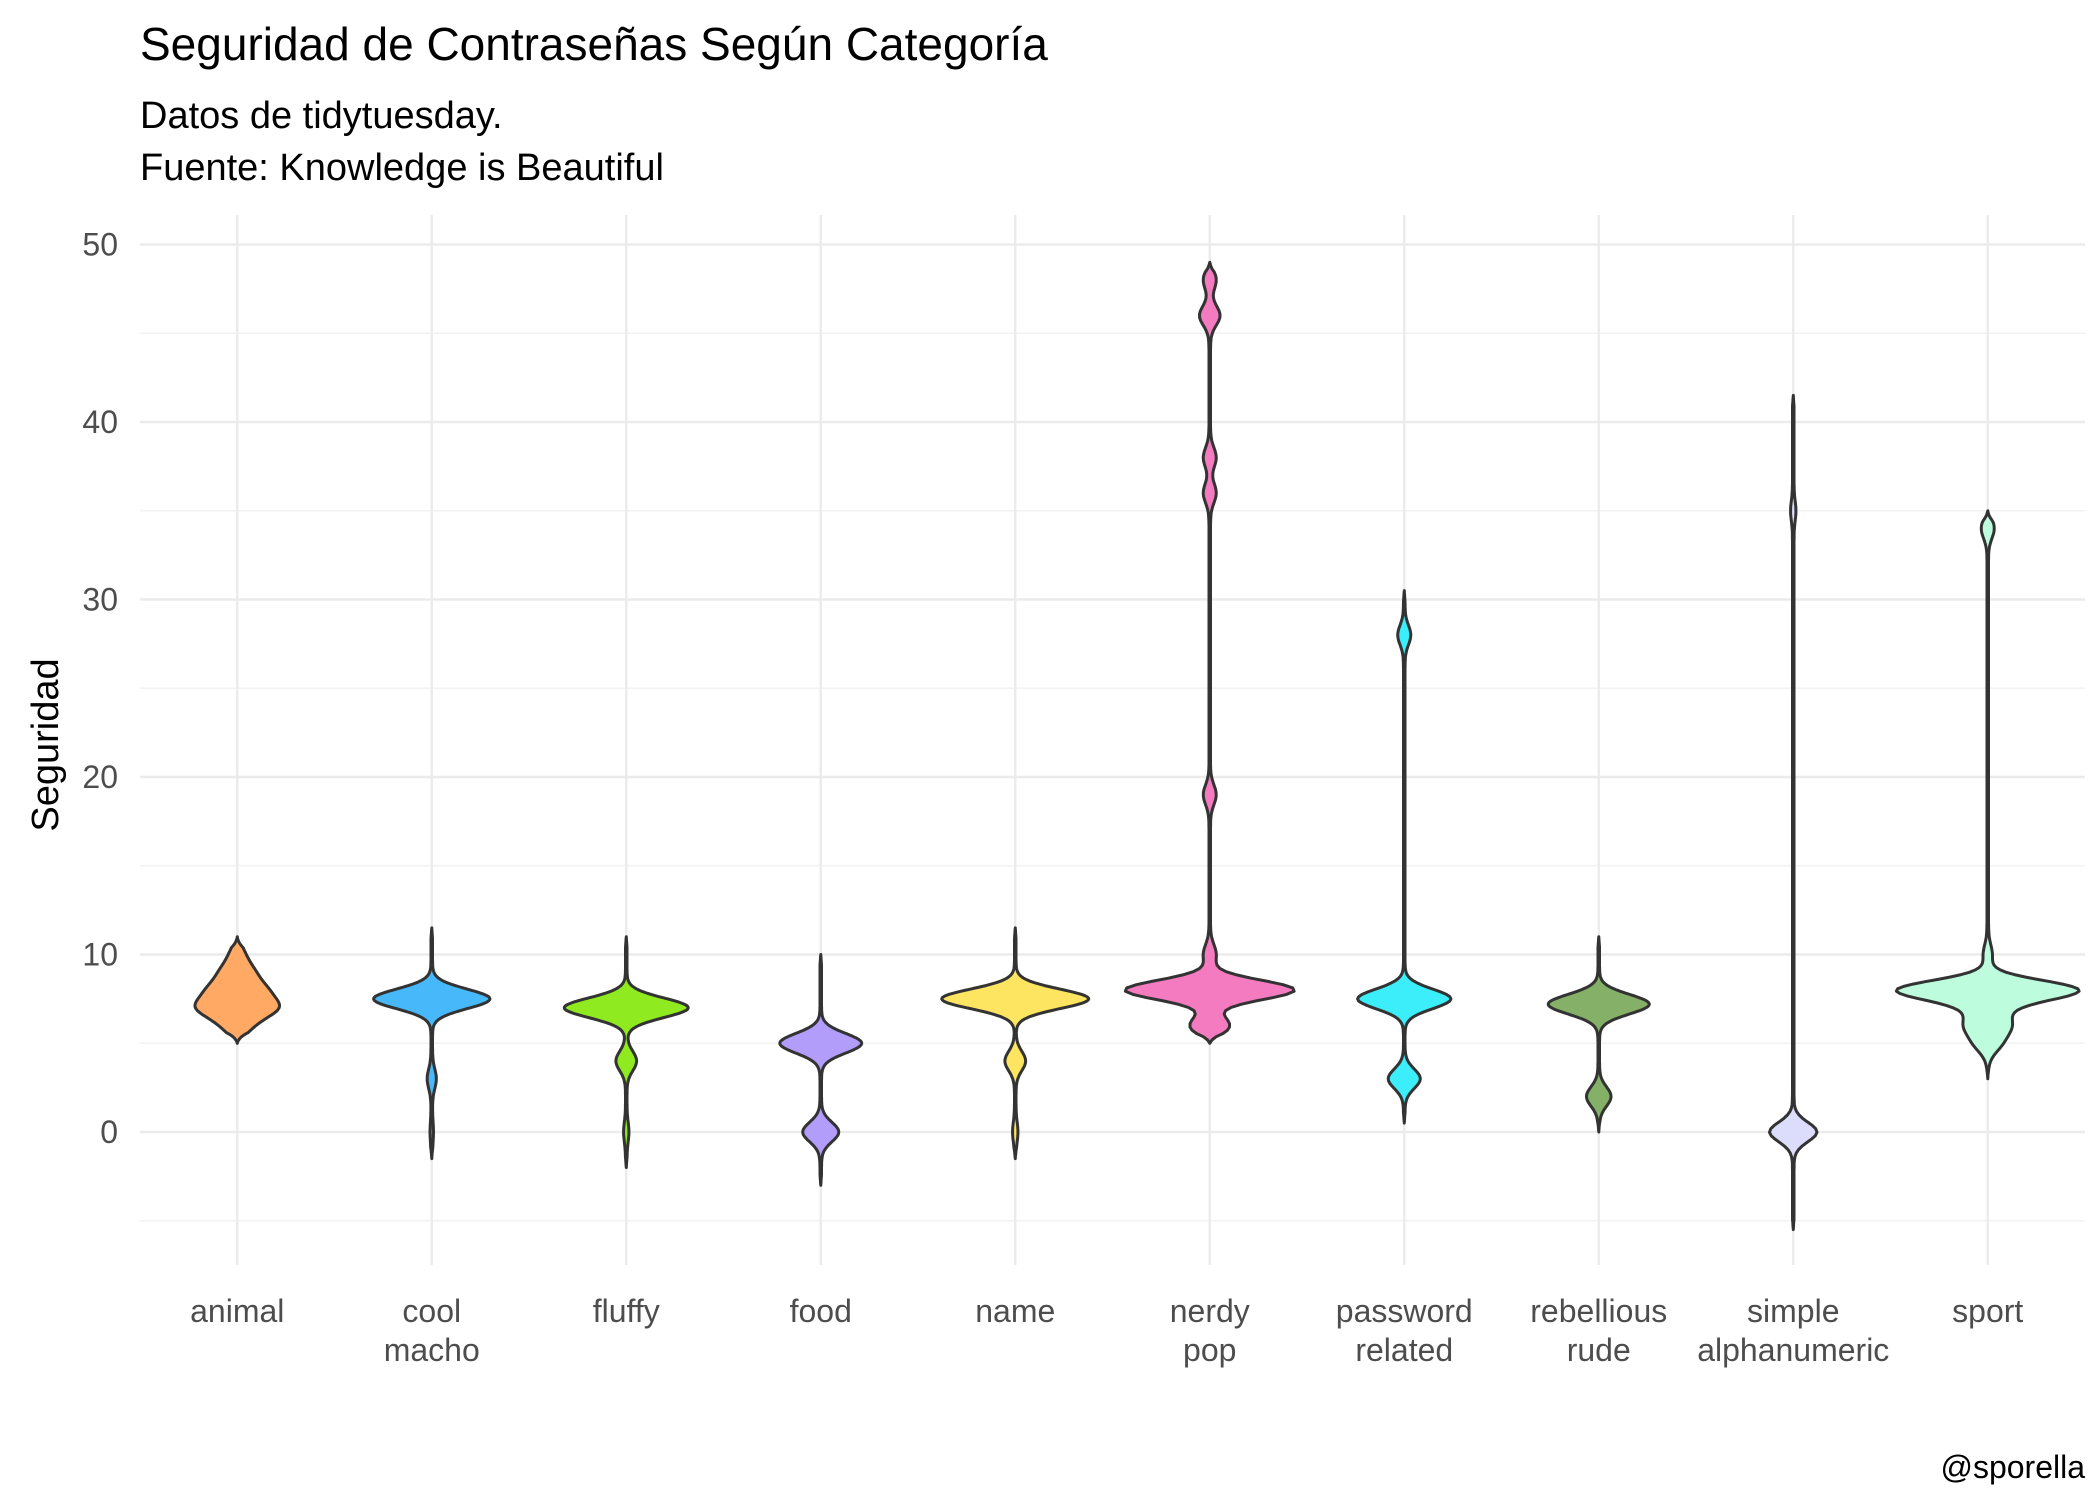 Image resolution: width=2100 pixels, height=1500 pixels. What do you see at coordinates (100, 955) in the screenshot?
I see `y-tick-label: 10` at bounding box center [100, 955].